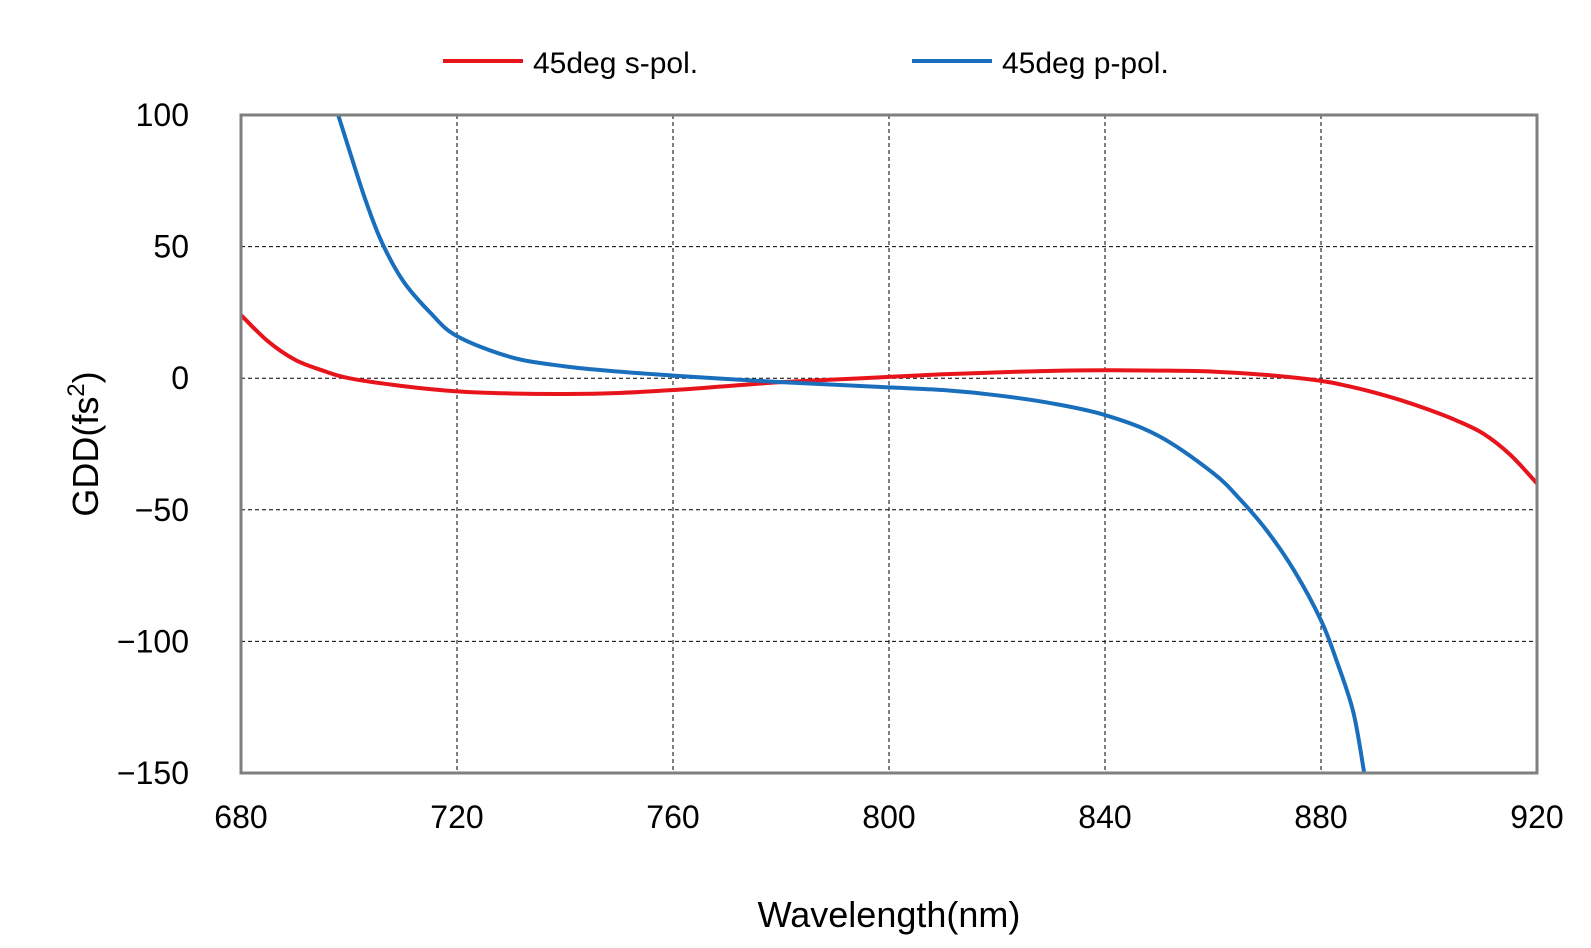 The image size is (1591, 948). What do you see at coordinates (153, 641) in the screenshot?
I see `y-tick-label: −100` at bounding box center [153, 641].